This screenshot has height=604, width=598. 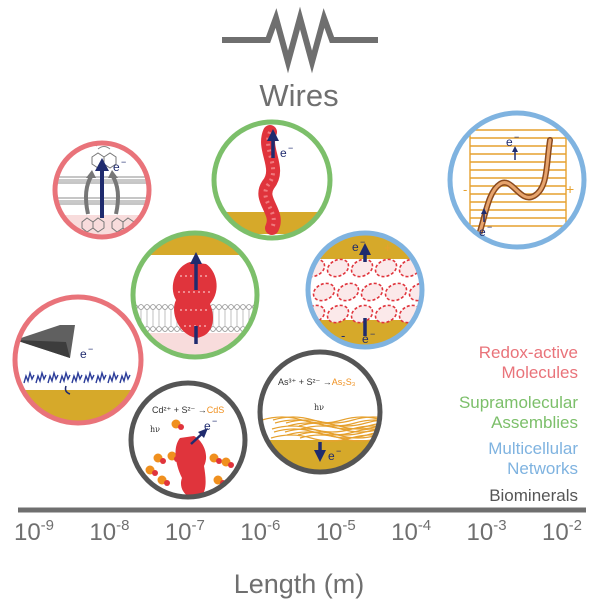 What do you see at coordinates (188, 410) in the screenshot?
I see `cds-reaction-text: Cd²⁺ + S²⁻ →CdS` at bounding box center [188, 410].